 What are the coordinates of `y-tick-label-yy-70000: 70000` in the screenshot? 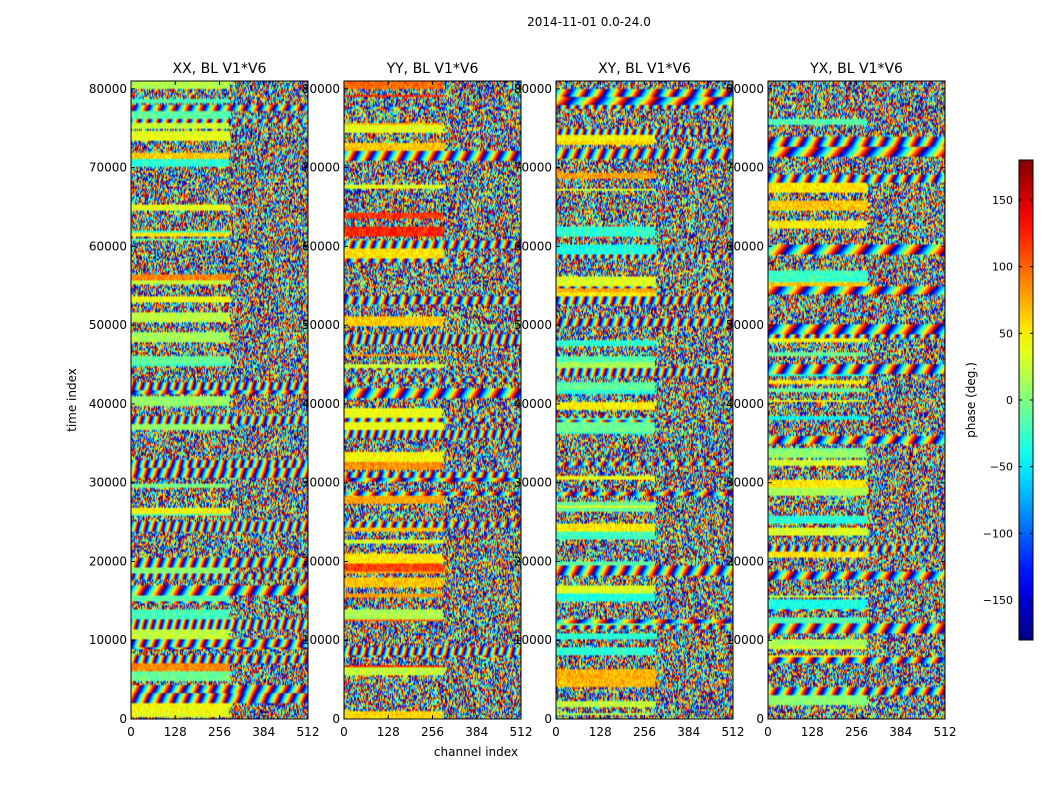 It's located at (321, 168).